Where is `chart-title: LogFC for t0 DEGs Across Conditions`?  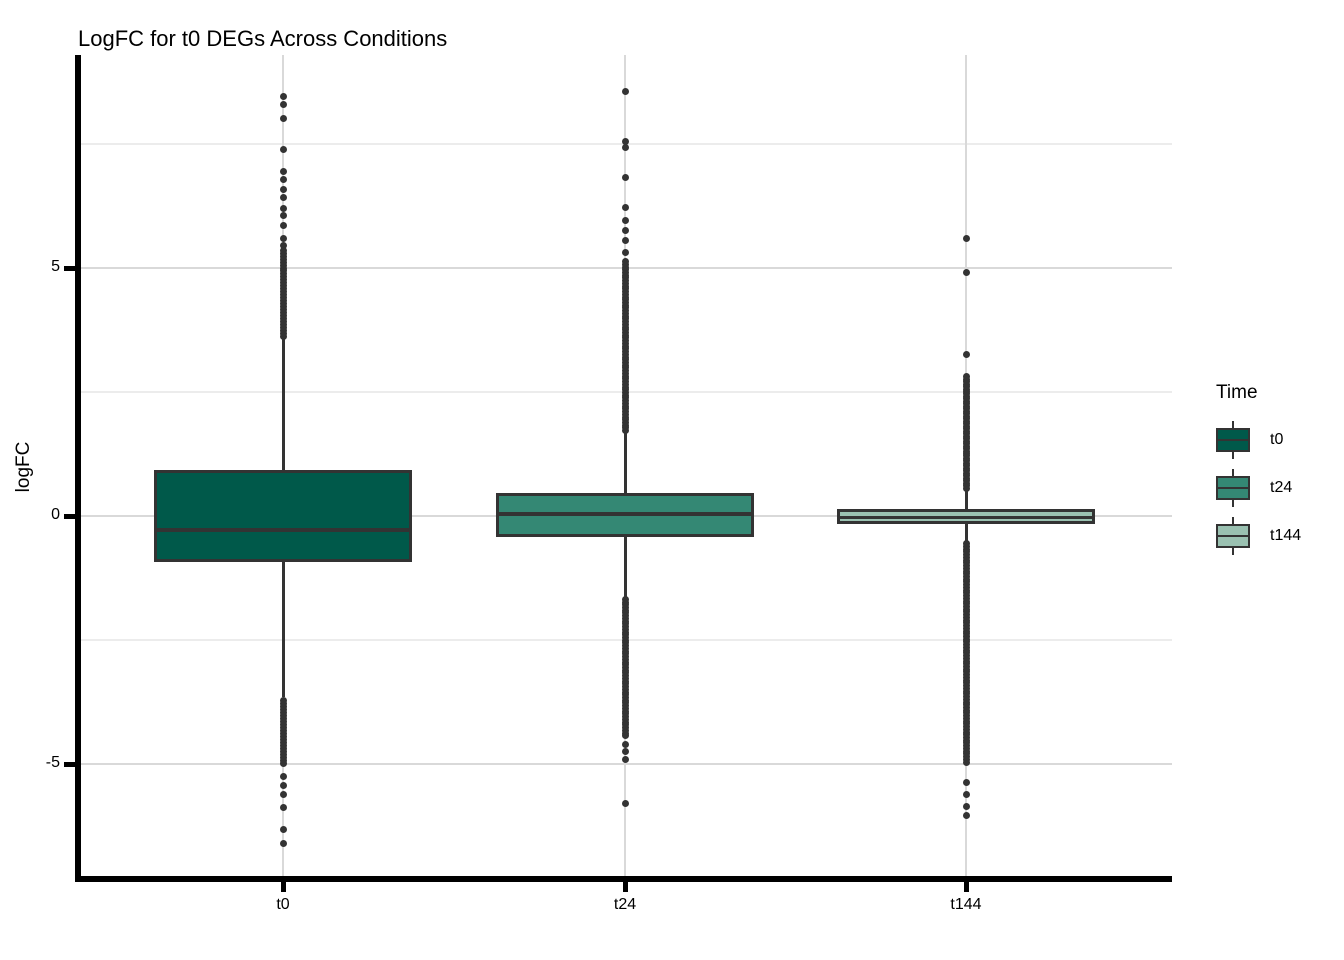
chart-title: LogFC for t0 DEGs Across Conditions is located at coordinates (263, 38).